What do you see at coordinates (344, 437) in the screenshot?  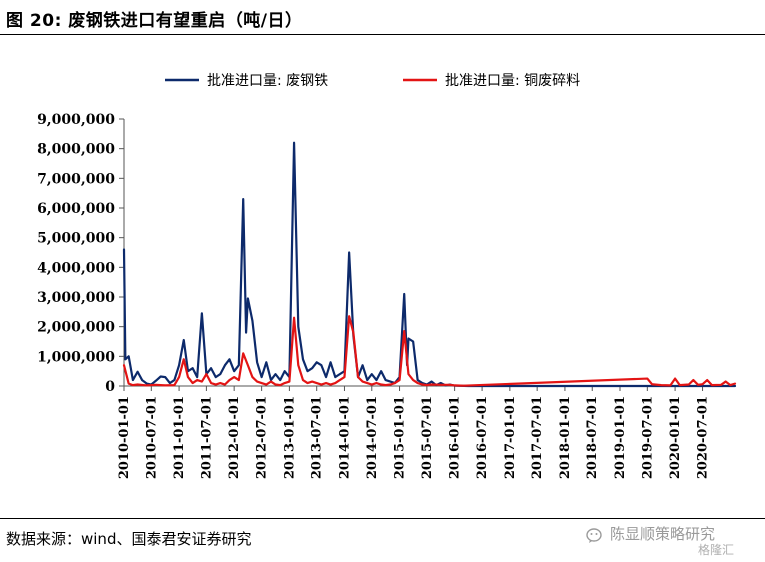 I see `x-tick-label: 2014-01-01` at bounding box center [344, 437].